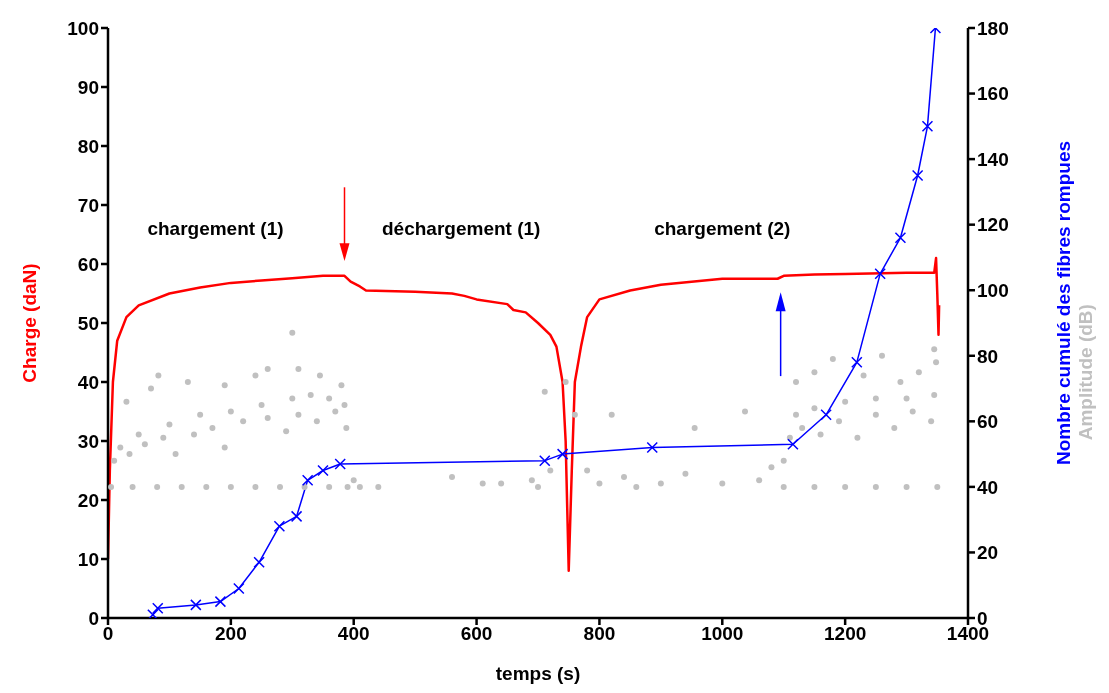 The image size is (1109, 693). What do you see at coordinates (93, 618) in the screenshot?
I see `y-tick-label: 0` at bounding box center [93, 618].